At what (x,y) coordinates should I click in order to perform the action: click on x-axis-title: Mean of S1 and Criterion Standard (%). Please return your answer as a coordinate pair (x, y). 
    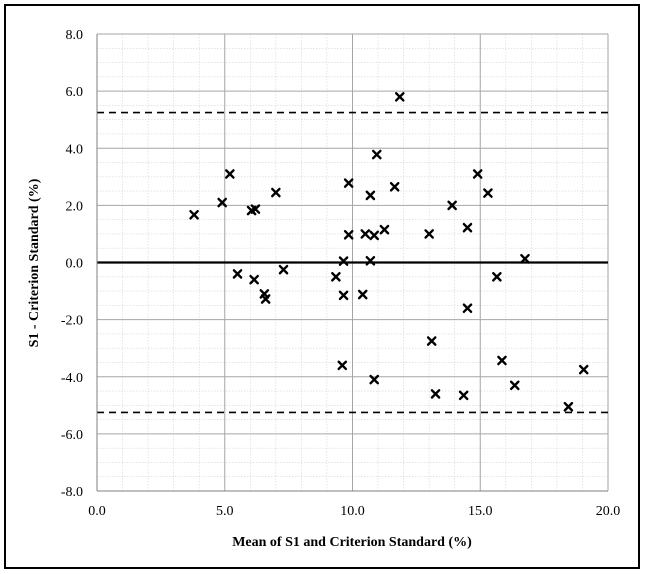
    Looking at the image, I should click on (352, 542).